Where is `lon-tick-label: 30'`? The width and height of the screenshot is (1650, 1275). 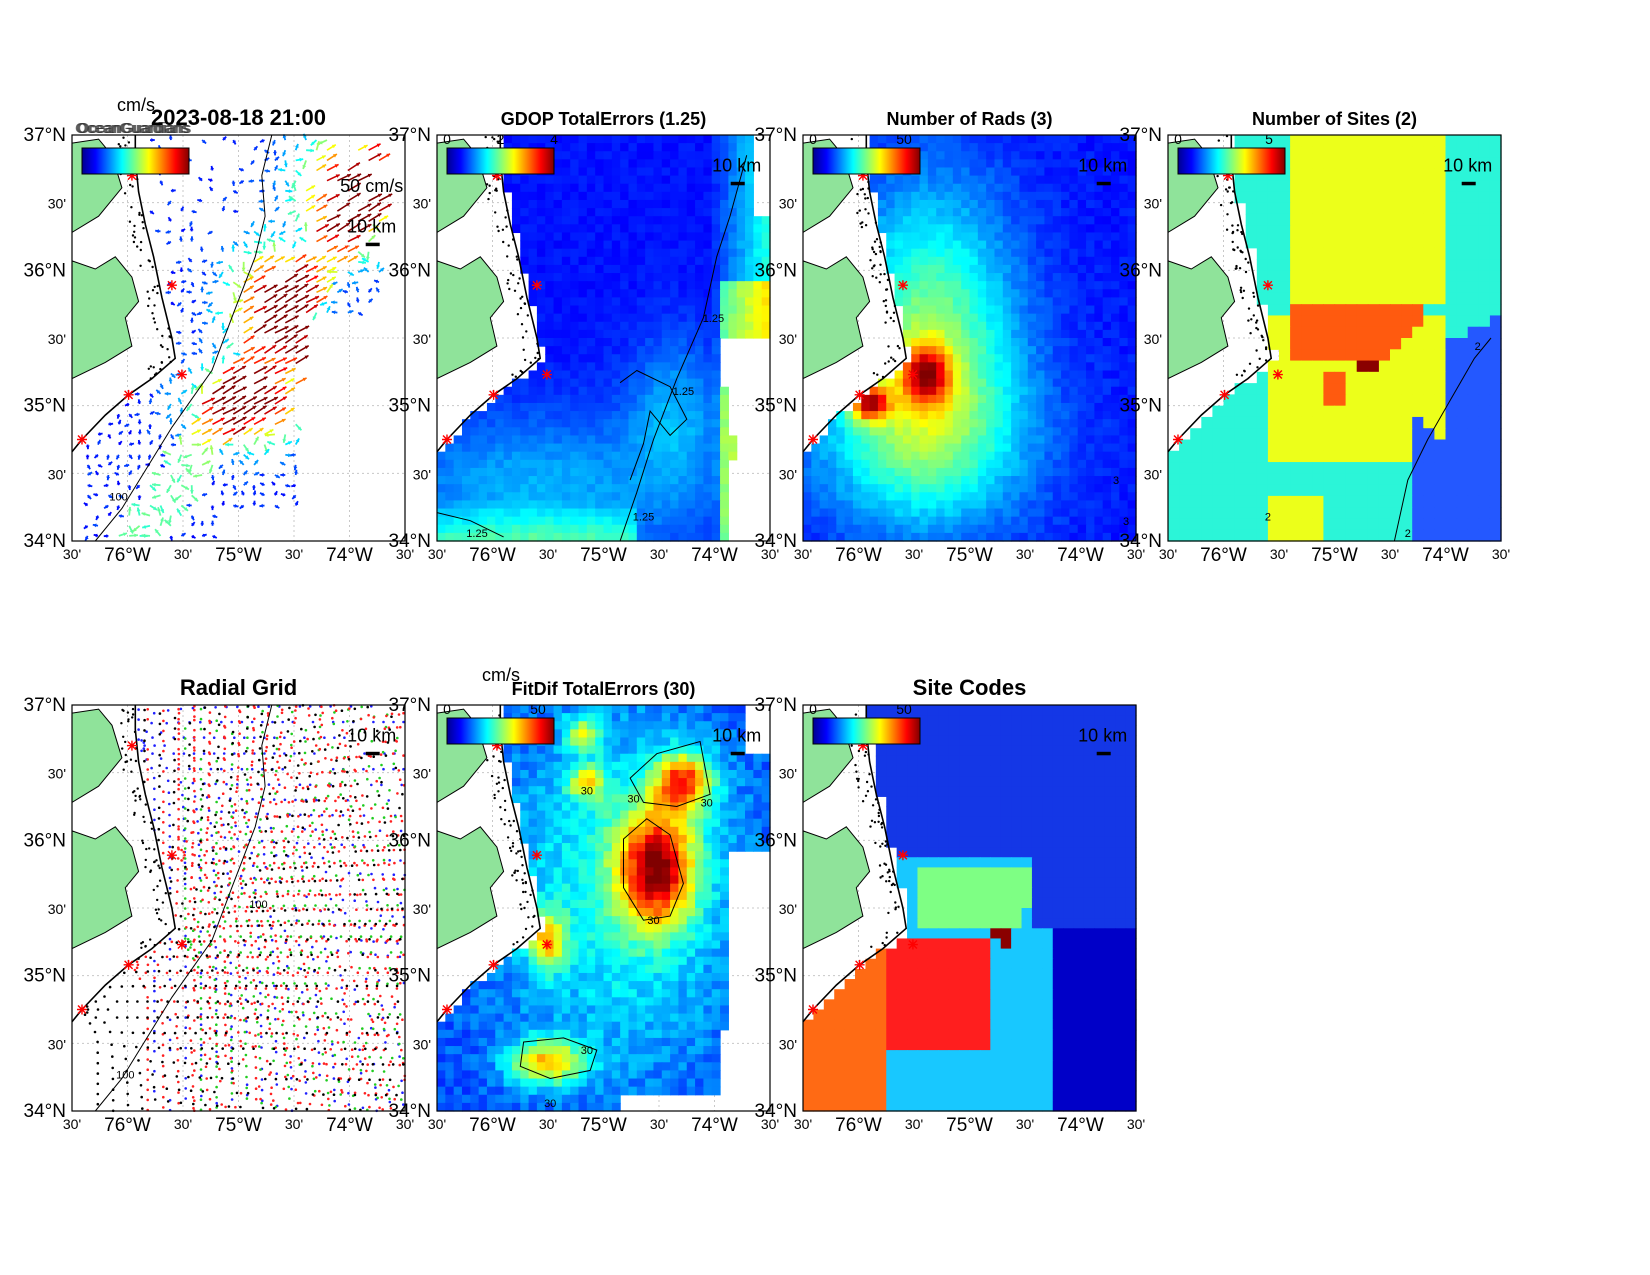 lon-tick-label: 30' is located at coordinates (659, 554).